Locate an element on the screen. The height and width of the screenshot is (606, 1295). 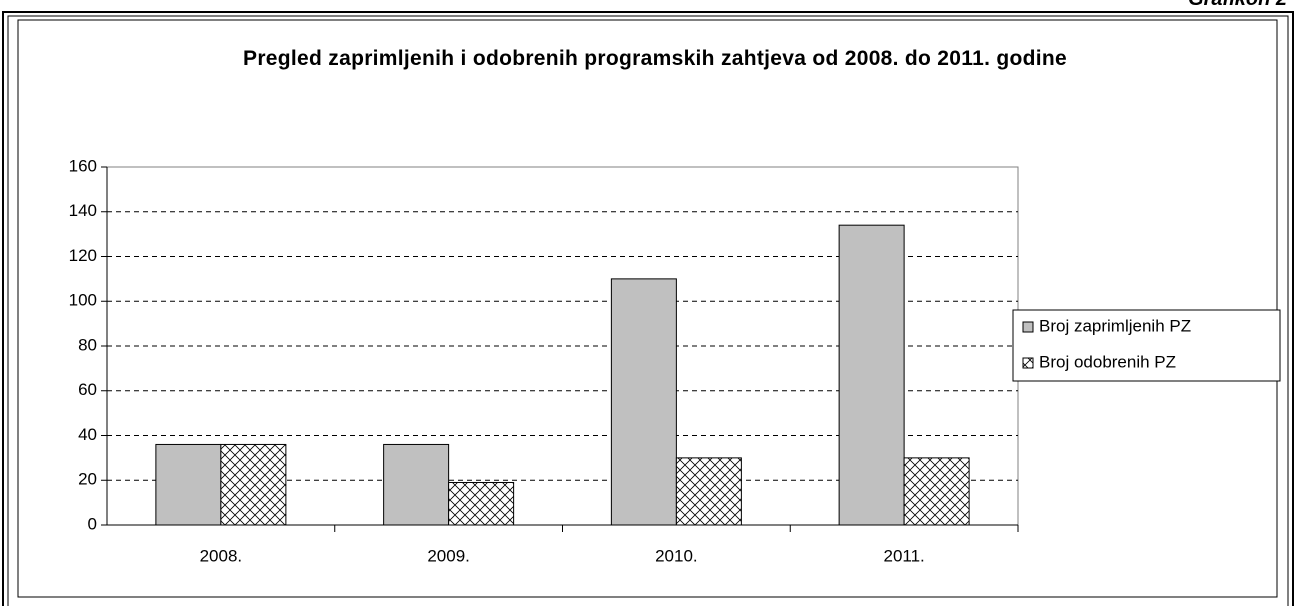
x-tick-label: 2010. is located at coordinates (676, 555).